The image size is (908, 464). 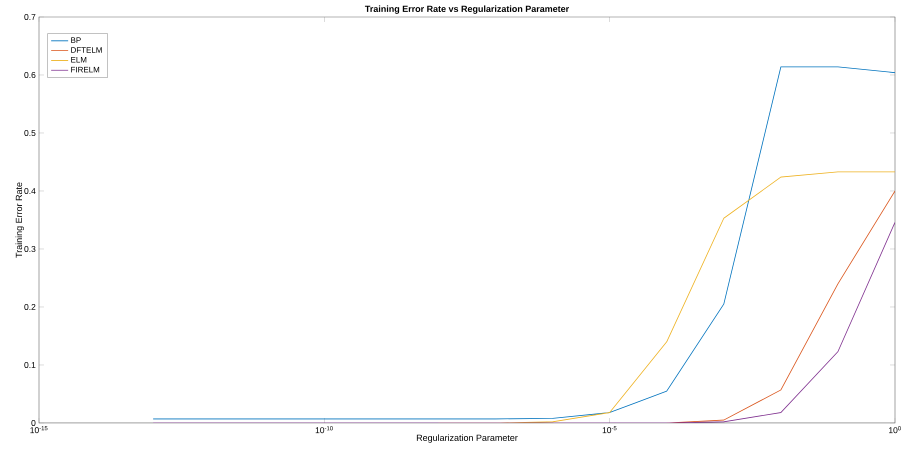 What do you see at coordinates (30, 17) in the screenshot?
I see `y-tick-label: 0.7` at bounding box center [30, 17].